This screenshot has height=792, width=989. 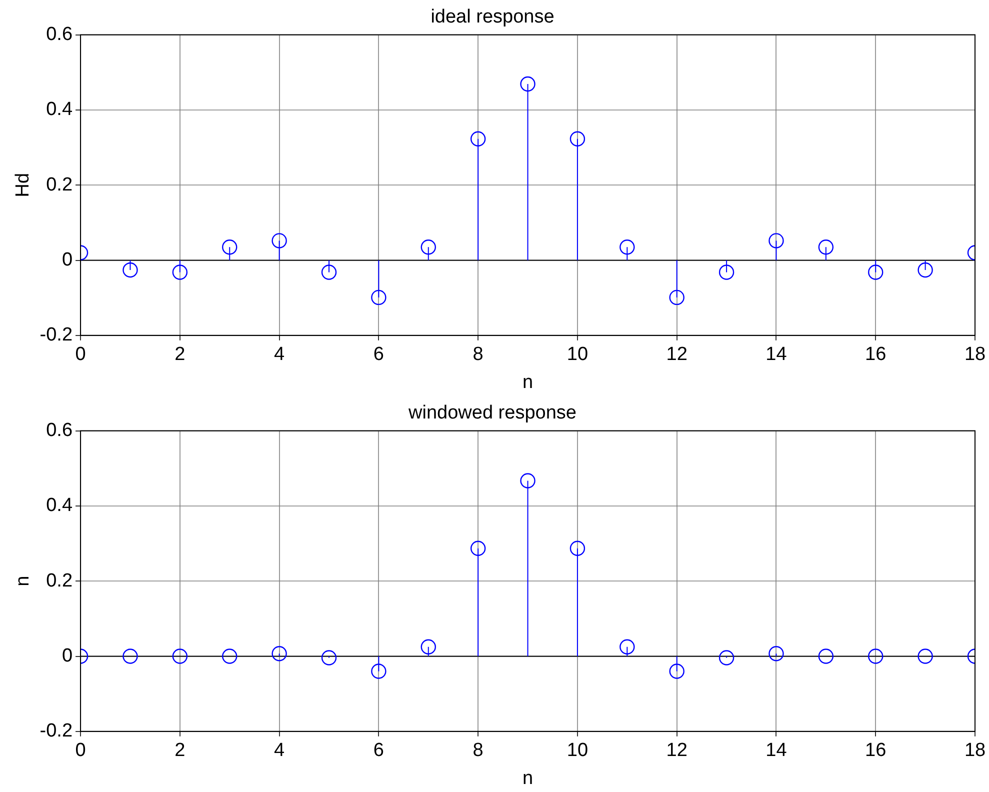 I want to click on chart-title: ideal response, so click(x=492, y=17).